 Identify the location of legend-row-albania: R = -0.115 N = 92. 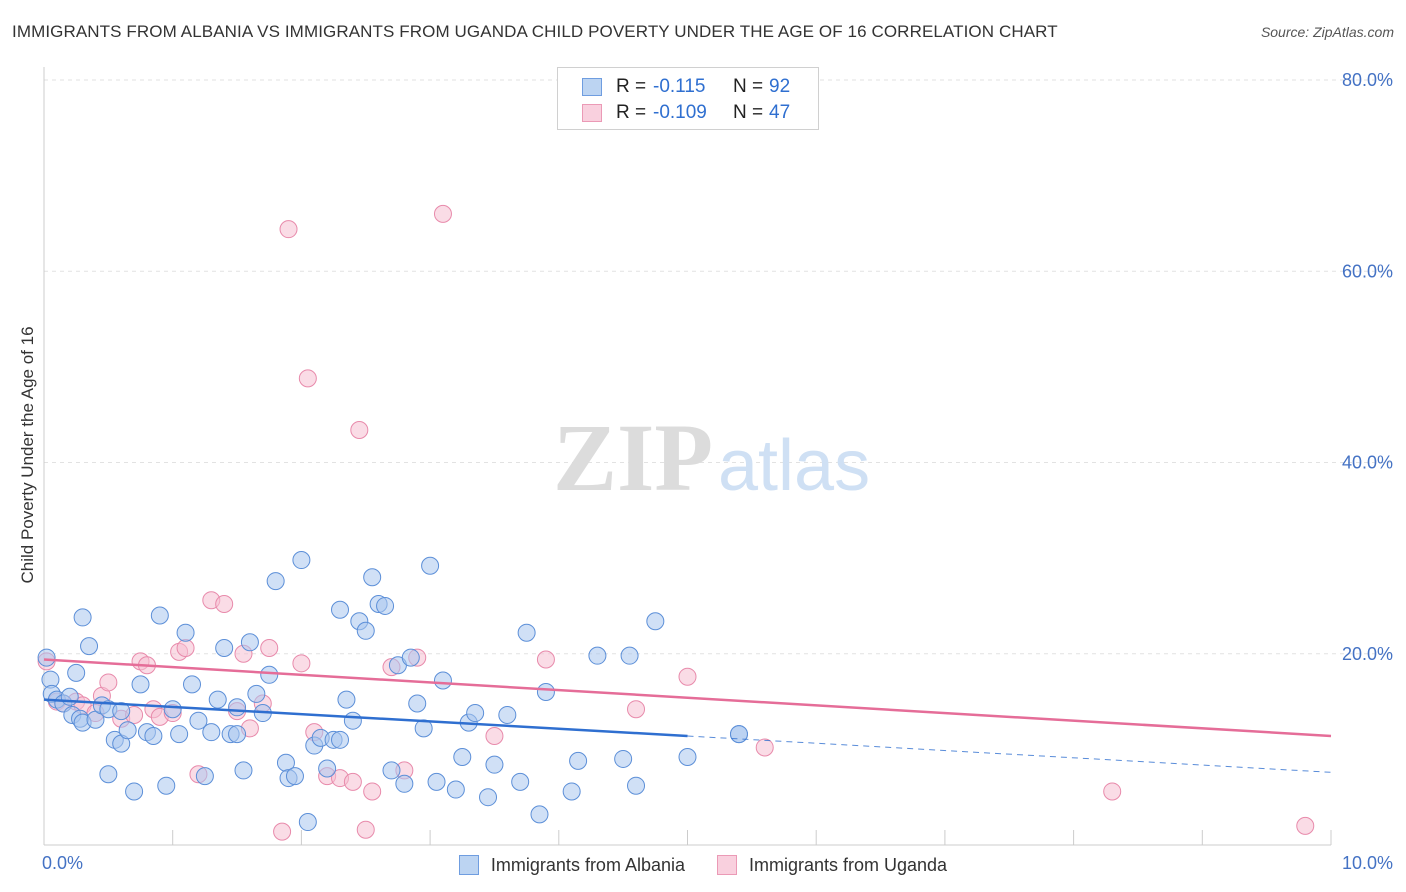
(686, 87).